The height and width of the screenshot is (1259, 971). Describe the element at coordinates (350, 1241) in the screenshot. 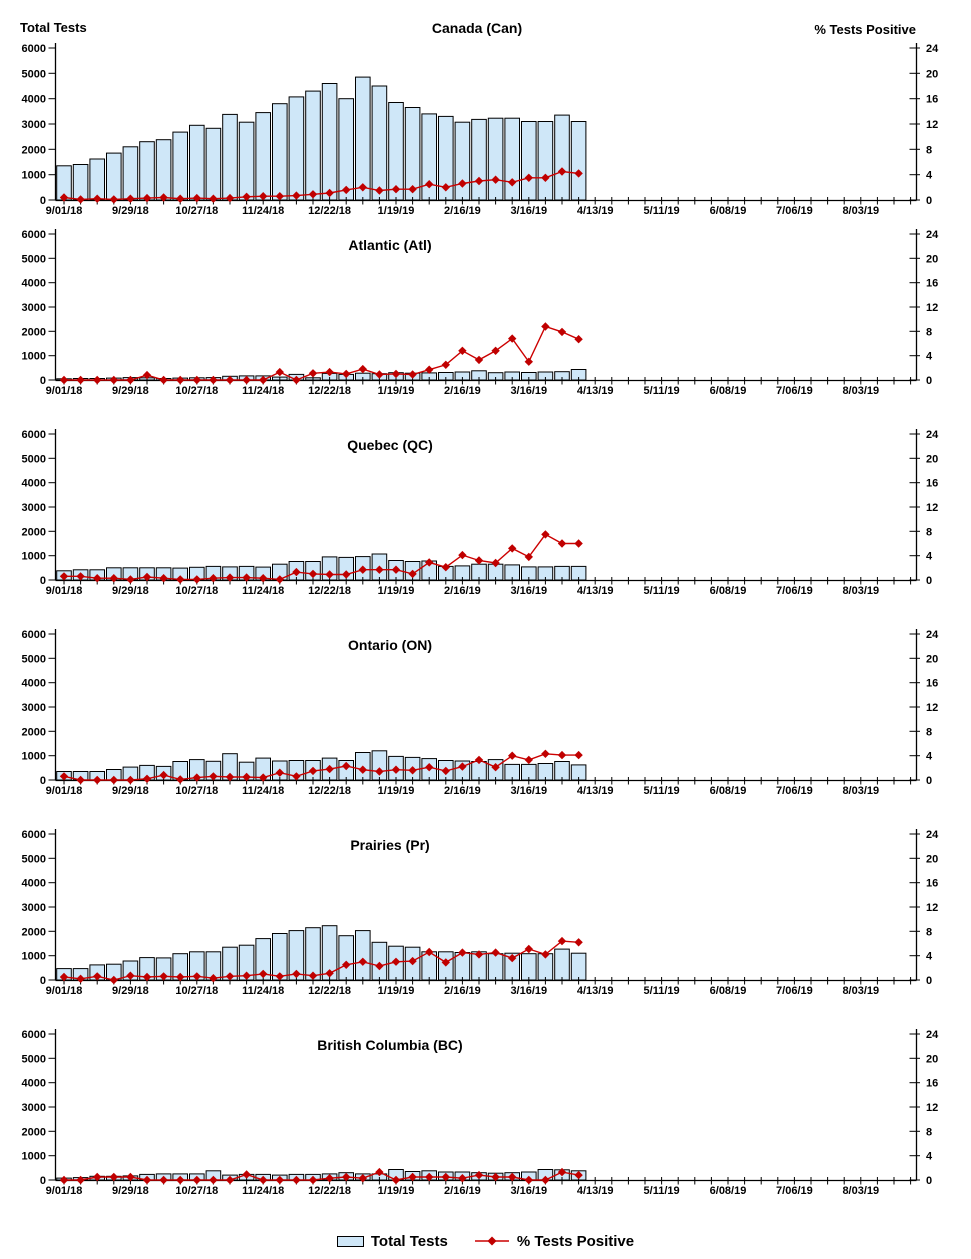

I see `legend-bar-swatch` at that location.